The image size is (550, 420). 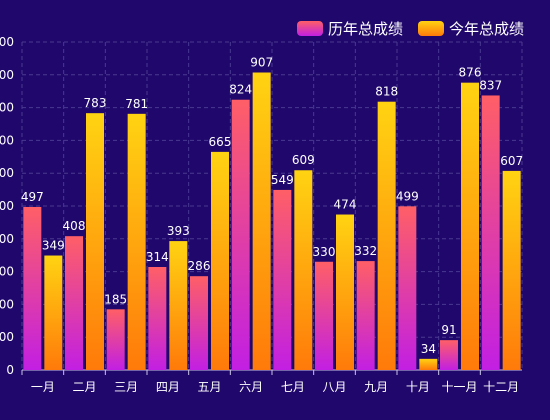 I want to click on x-tick-label: 九月, so click(x=376, y=387).